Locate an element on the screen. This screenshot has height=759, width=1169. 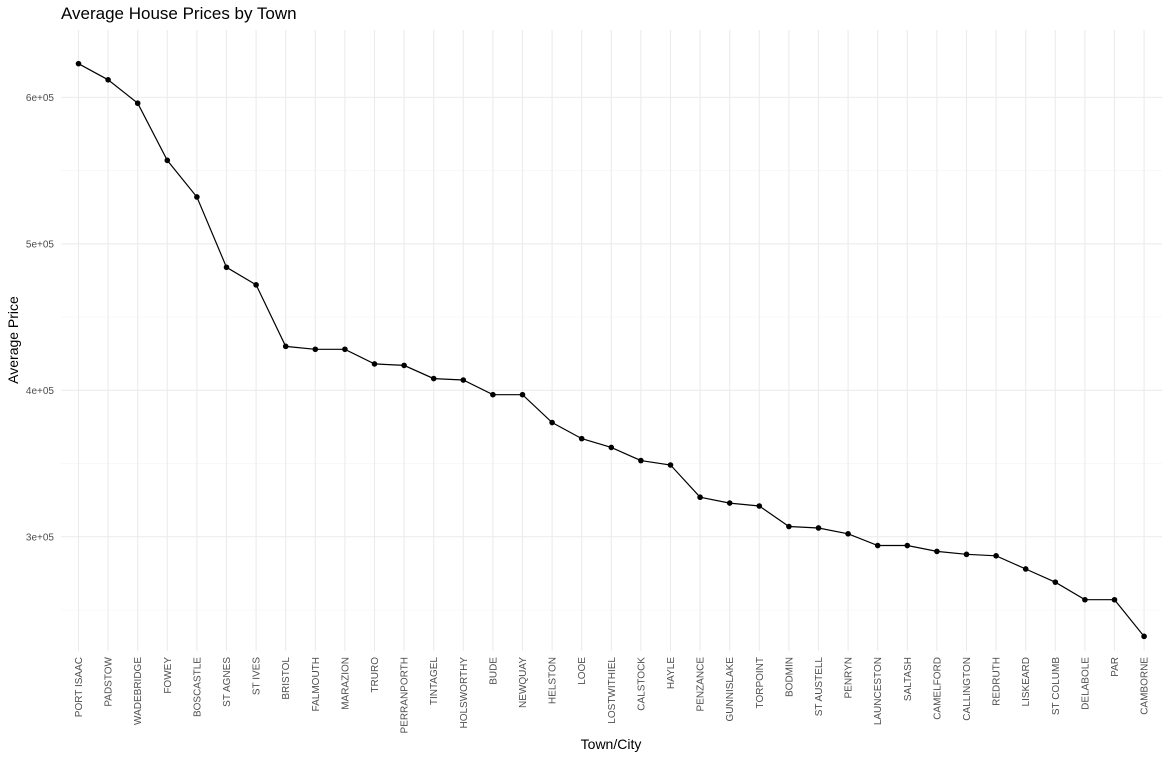
x-tick-label: NEWQUAY is located at coordinates (523, 682).